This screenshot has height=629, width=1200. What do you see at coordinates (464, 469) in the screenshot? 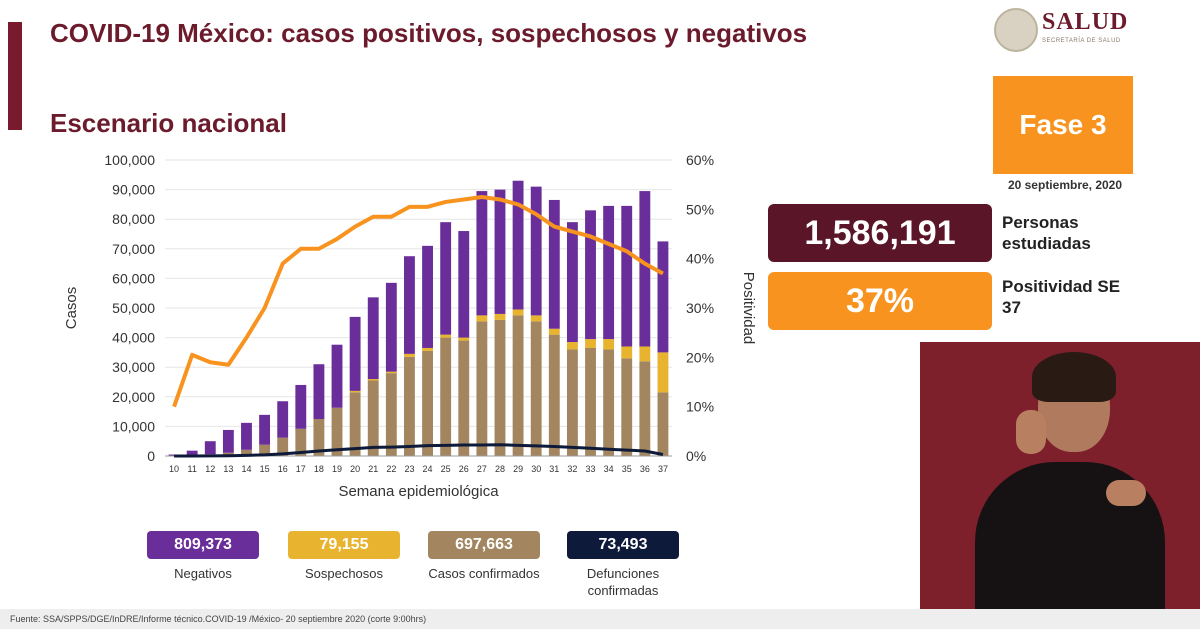
I see `x-tick-label: 26` at bounding box center [464, 469].